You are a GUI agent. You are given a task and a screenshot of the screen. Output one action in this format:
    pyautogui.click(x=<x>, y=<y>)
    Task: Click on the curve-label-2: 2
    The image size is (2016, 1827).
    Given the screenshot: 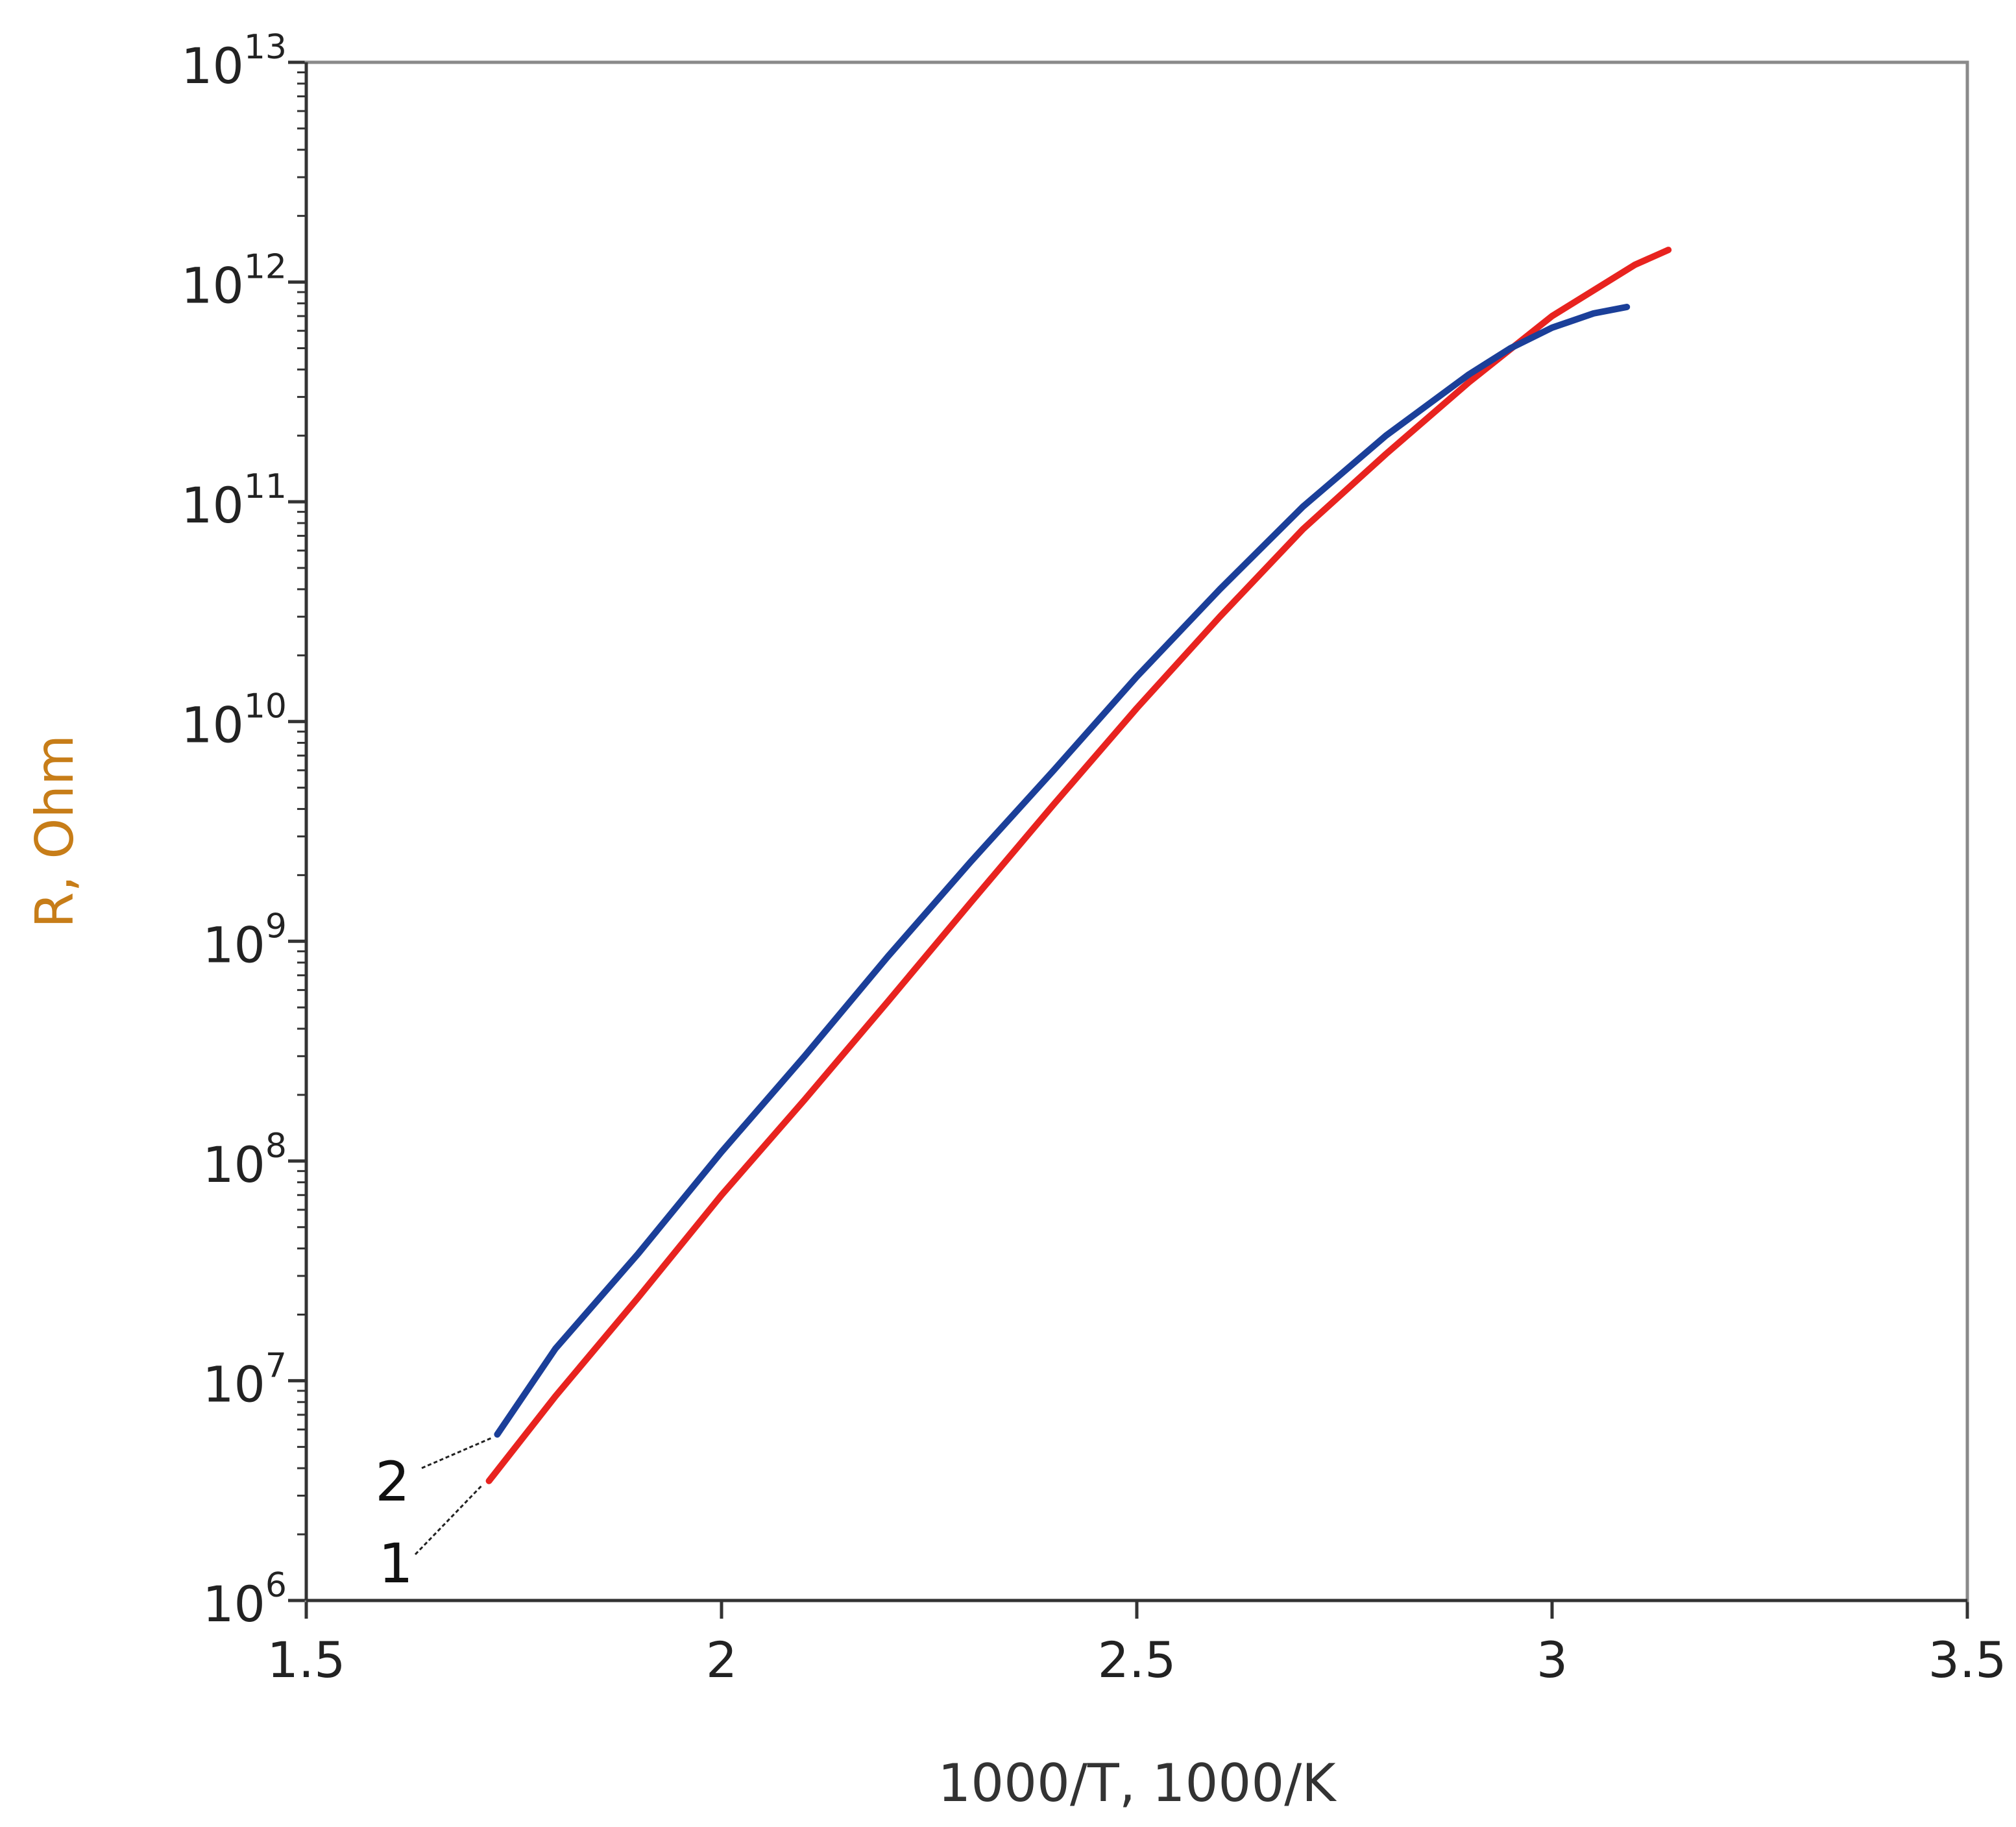 What is the action you would take?
    pyautogui.click(x=392, y=1482)
    